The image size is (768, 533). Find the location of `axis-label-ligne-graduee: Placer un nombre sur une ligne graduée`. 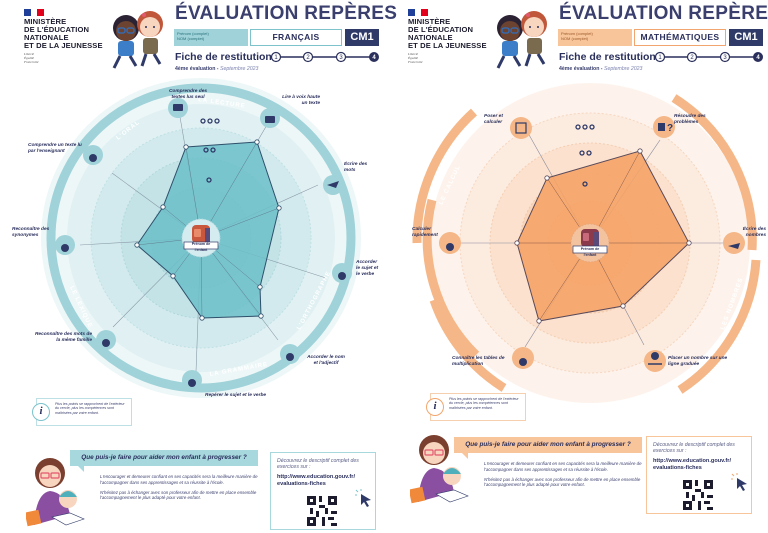

axis-label-ligne-graduee: Placer un nombre sur une ligne graduée is located at coordinates (698, 361).